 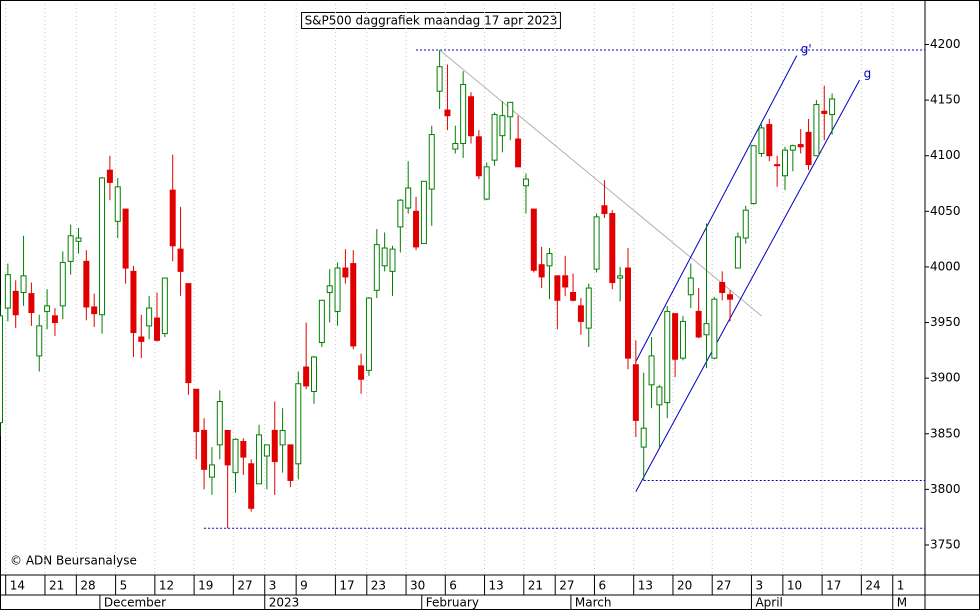 I want to click on title-box, so click(x=431, y=20).